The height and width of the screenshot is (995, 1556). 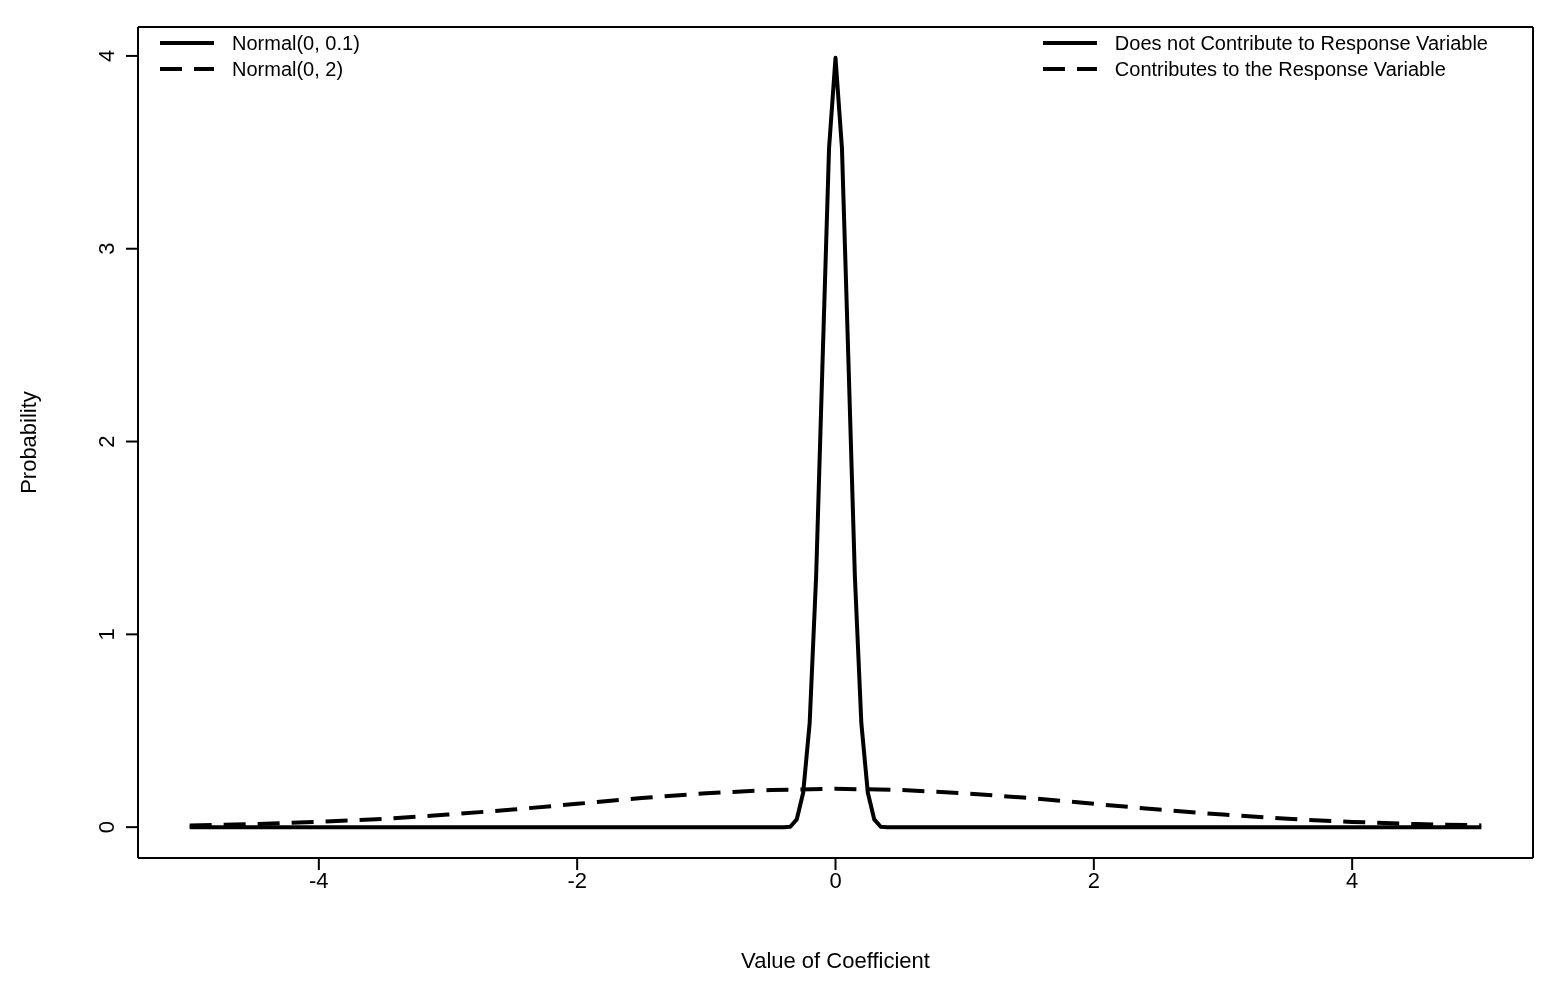 I want to click on annotation: Contributes to the Response Variable, so click(x=1280, y=69).